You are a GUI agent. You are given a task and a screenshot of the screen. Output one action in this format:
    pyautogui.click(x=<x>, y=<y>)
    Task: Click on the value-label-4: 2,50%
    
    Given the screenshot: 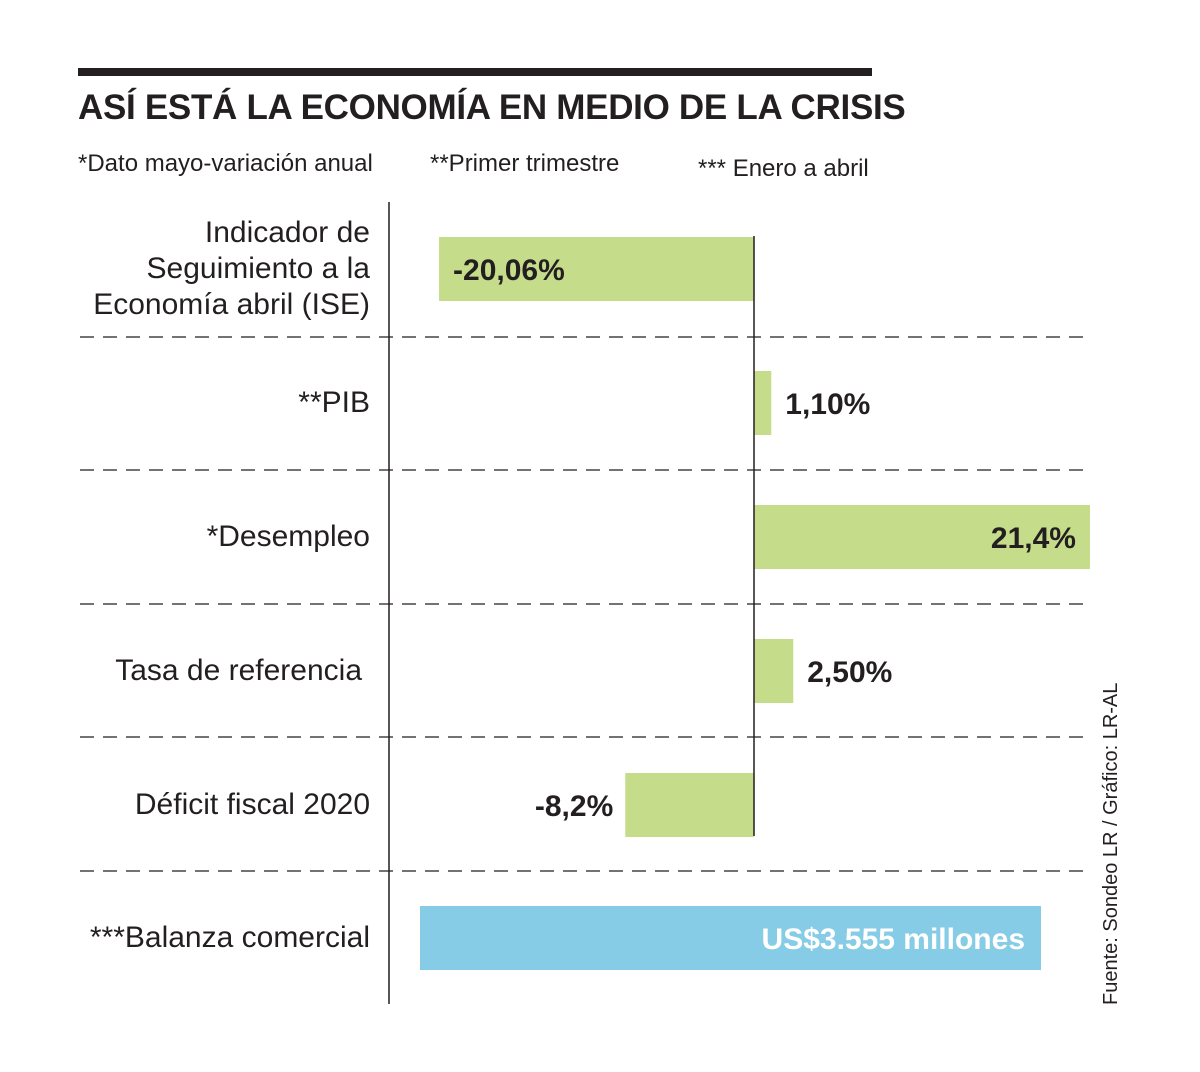 What is the action you would take?
    pyautogui.click(x=849, y=672)
    